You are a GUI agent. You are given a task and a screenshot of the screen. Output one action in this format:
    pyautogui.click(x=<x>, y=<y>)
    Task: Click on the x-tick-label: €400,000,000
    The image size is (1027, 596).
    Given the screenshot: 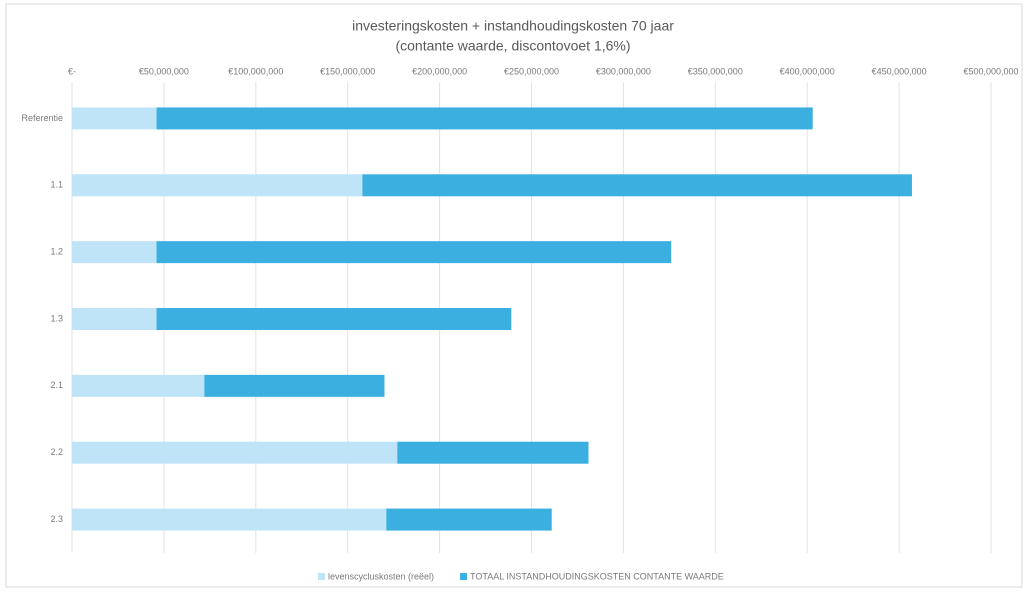 What is the action you would take?
    pyautogui.click(x=807, y=71)
    